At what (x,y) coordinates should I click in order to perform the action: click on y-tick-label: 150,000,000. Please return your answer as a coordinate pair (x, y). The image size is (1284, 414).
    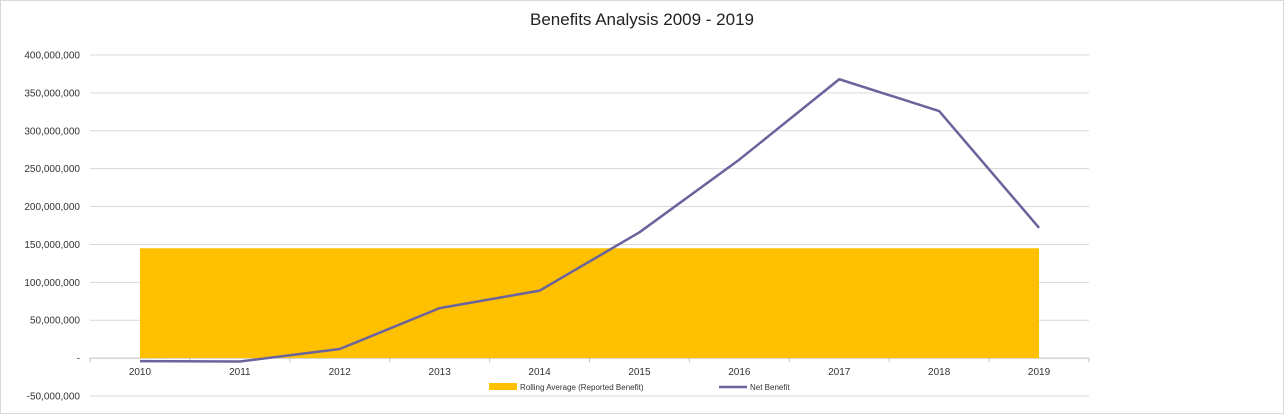
    Looking at the image, I should click on (52, 245).